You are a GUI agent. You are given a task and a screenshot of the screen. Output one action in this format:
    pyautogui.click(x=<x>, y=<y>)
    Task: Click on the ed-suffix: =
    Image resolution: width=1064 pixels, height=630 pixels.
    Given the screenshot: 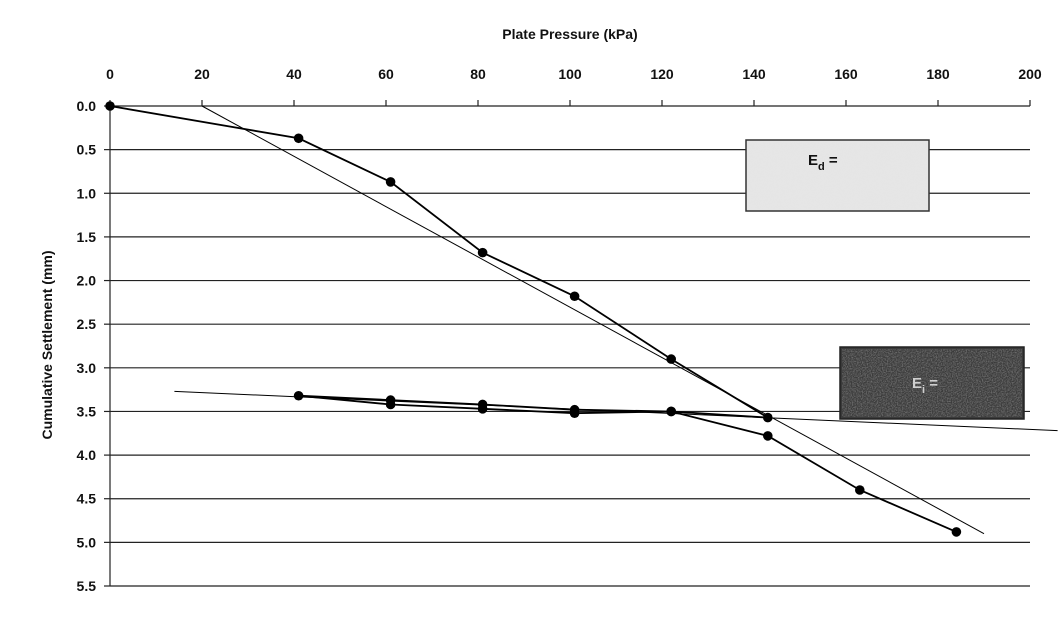 What is the action you would take?
    pyautogui.click(x=831, y=160)
    